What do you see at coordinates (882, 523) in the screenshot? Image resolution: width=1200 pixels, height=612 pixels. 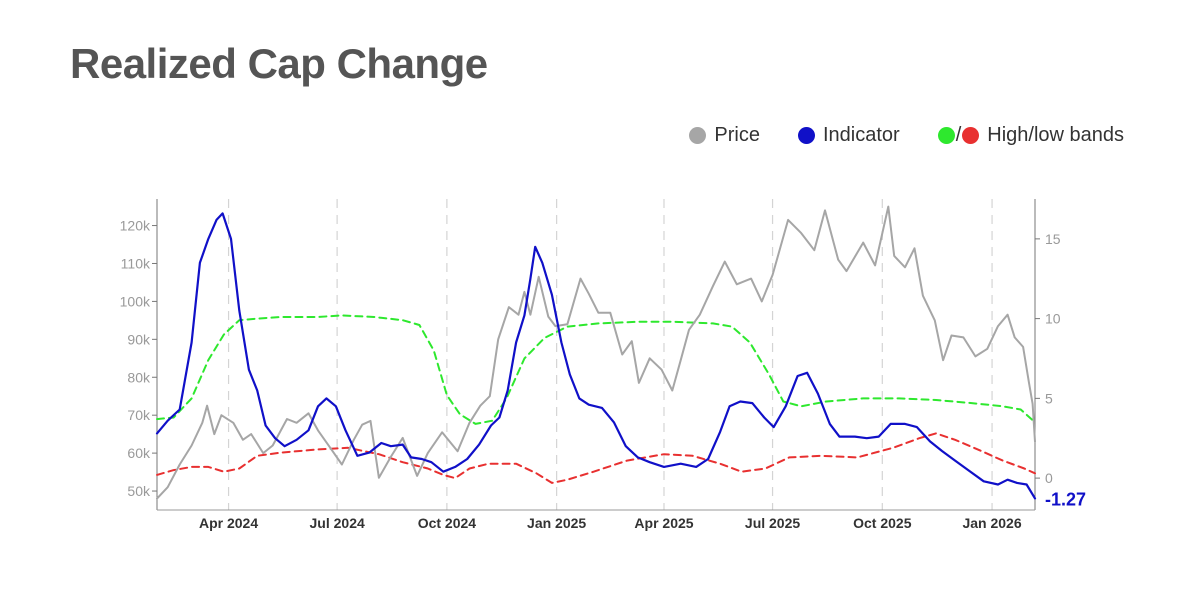 I see `x-tick-label: Oct 2025` at bounding box center [882, 523].